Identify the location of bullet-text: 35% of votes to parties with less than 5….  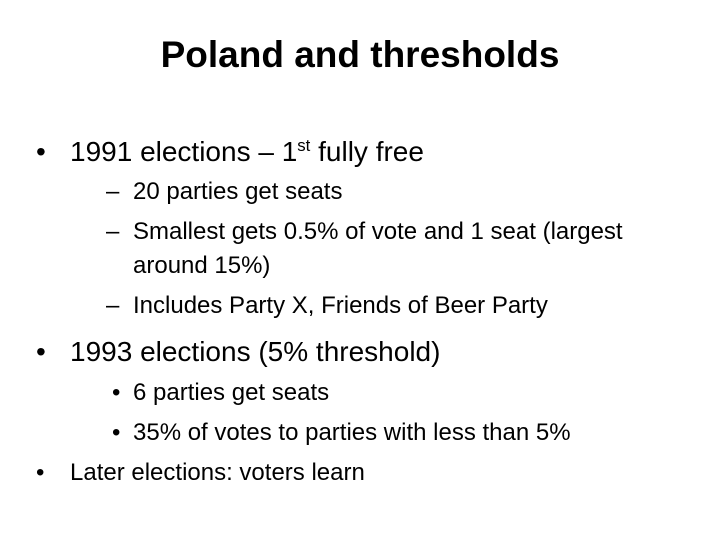
(352, 432).